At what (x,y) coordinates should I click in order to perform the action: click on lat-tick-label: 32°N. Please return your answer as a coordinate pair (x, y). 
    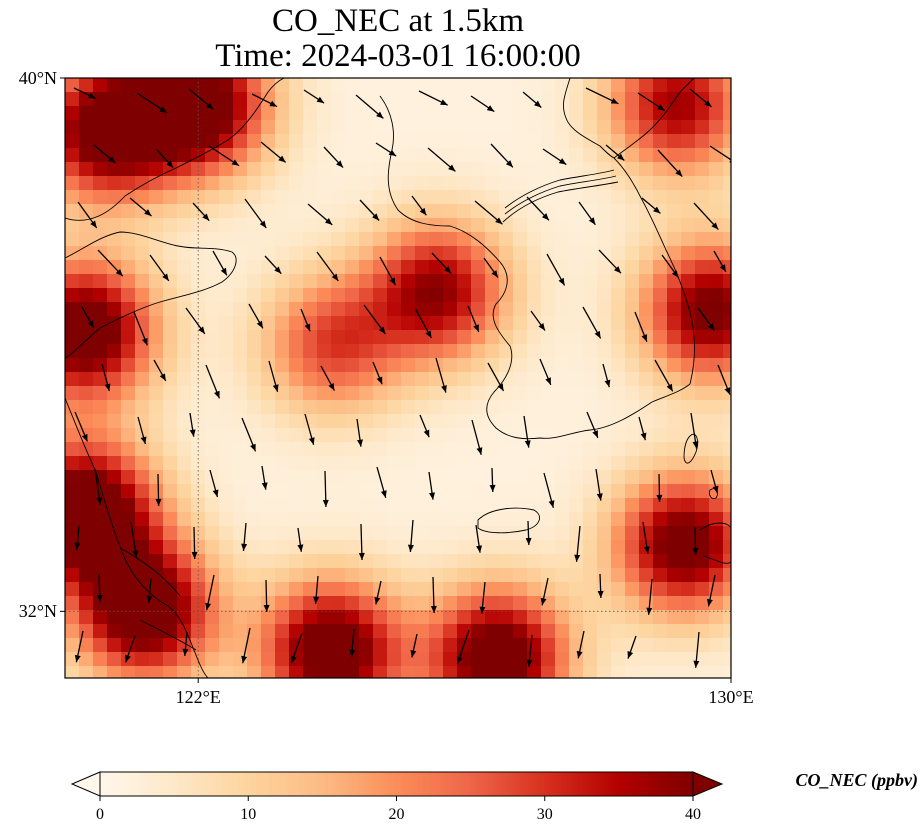
    Looking at the image, I should click on (37, 611).